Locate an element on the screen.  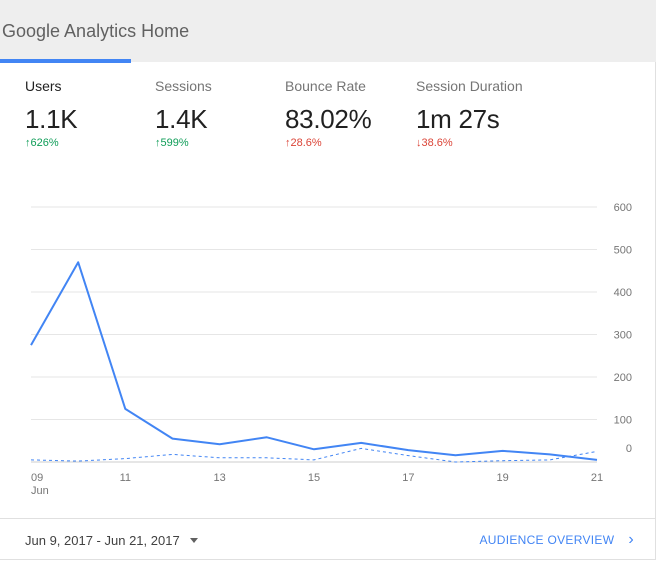
date-range-label: Jun 9, 2017 - Jun 21, 2017 is located at coordinates (102, 540).